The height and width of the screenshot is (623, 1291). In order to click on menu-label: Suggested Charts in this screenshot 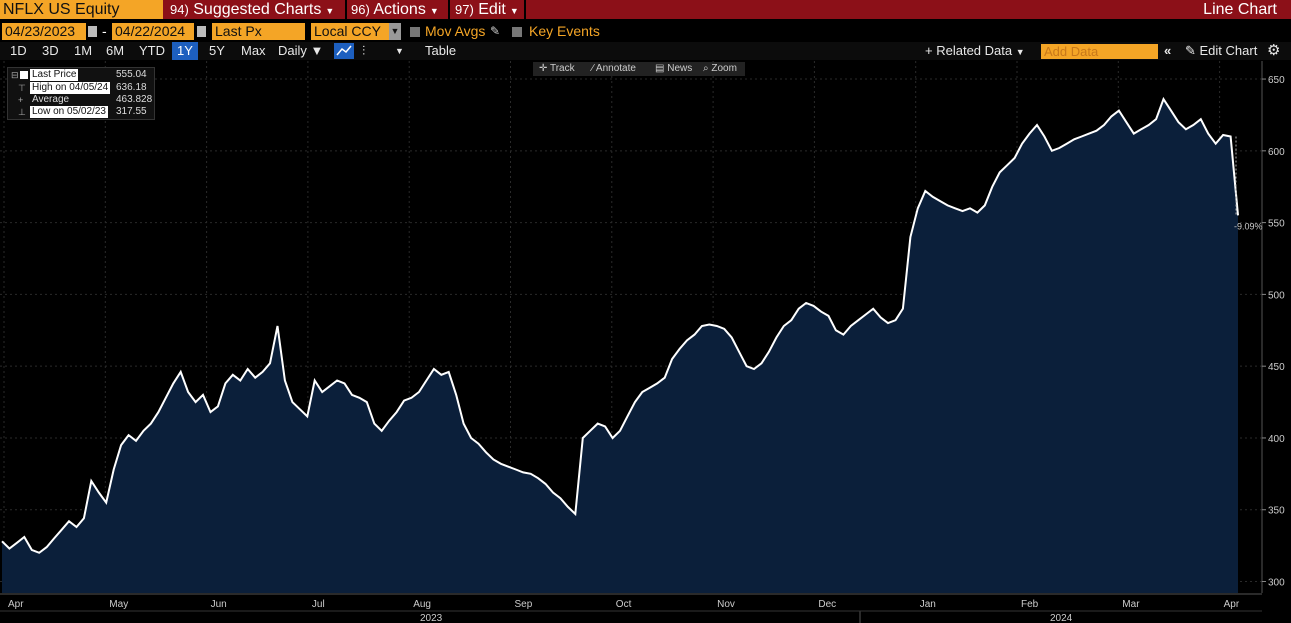, I will do `click(257, 9)`.